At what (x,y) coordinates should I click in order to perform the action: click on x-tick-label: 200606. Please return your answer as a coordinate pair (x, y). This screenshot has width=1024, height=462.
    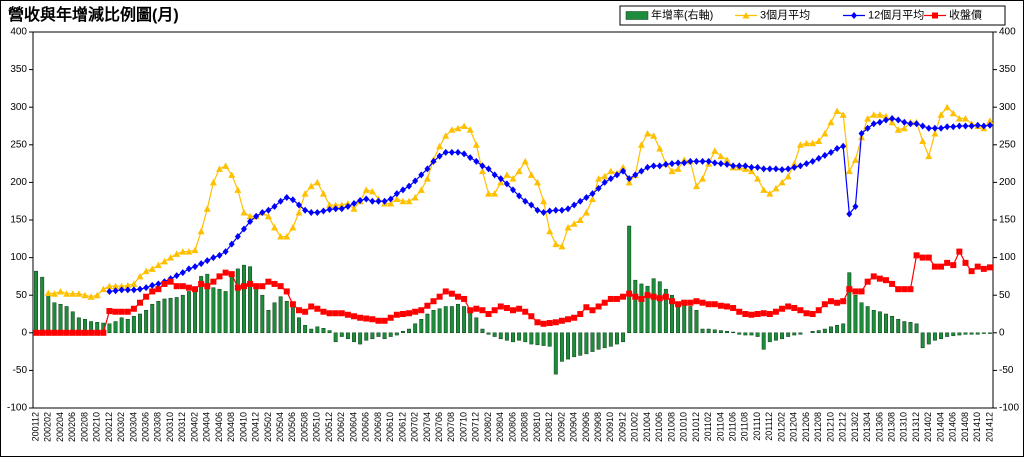
    Looking at the image, I should click on (366, 427).